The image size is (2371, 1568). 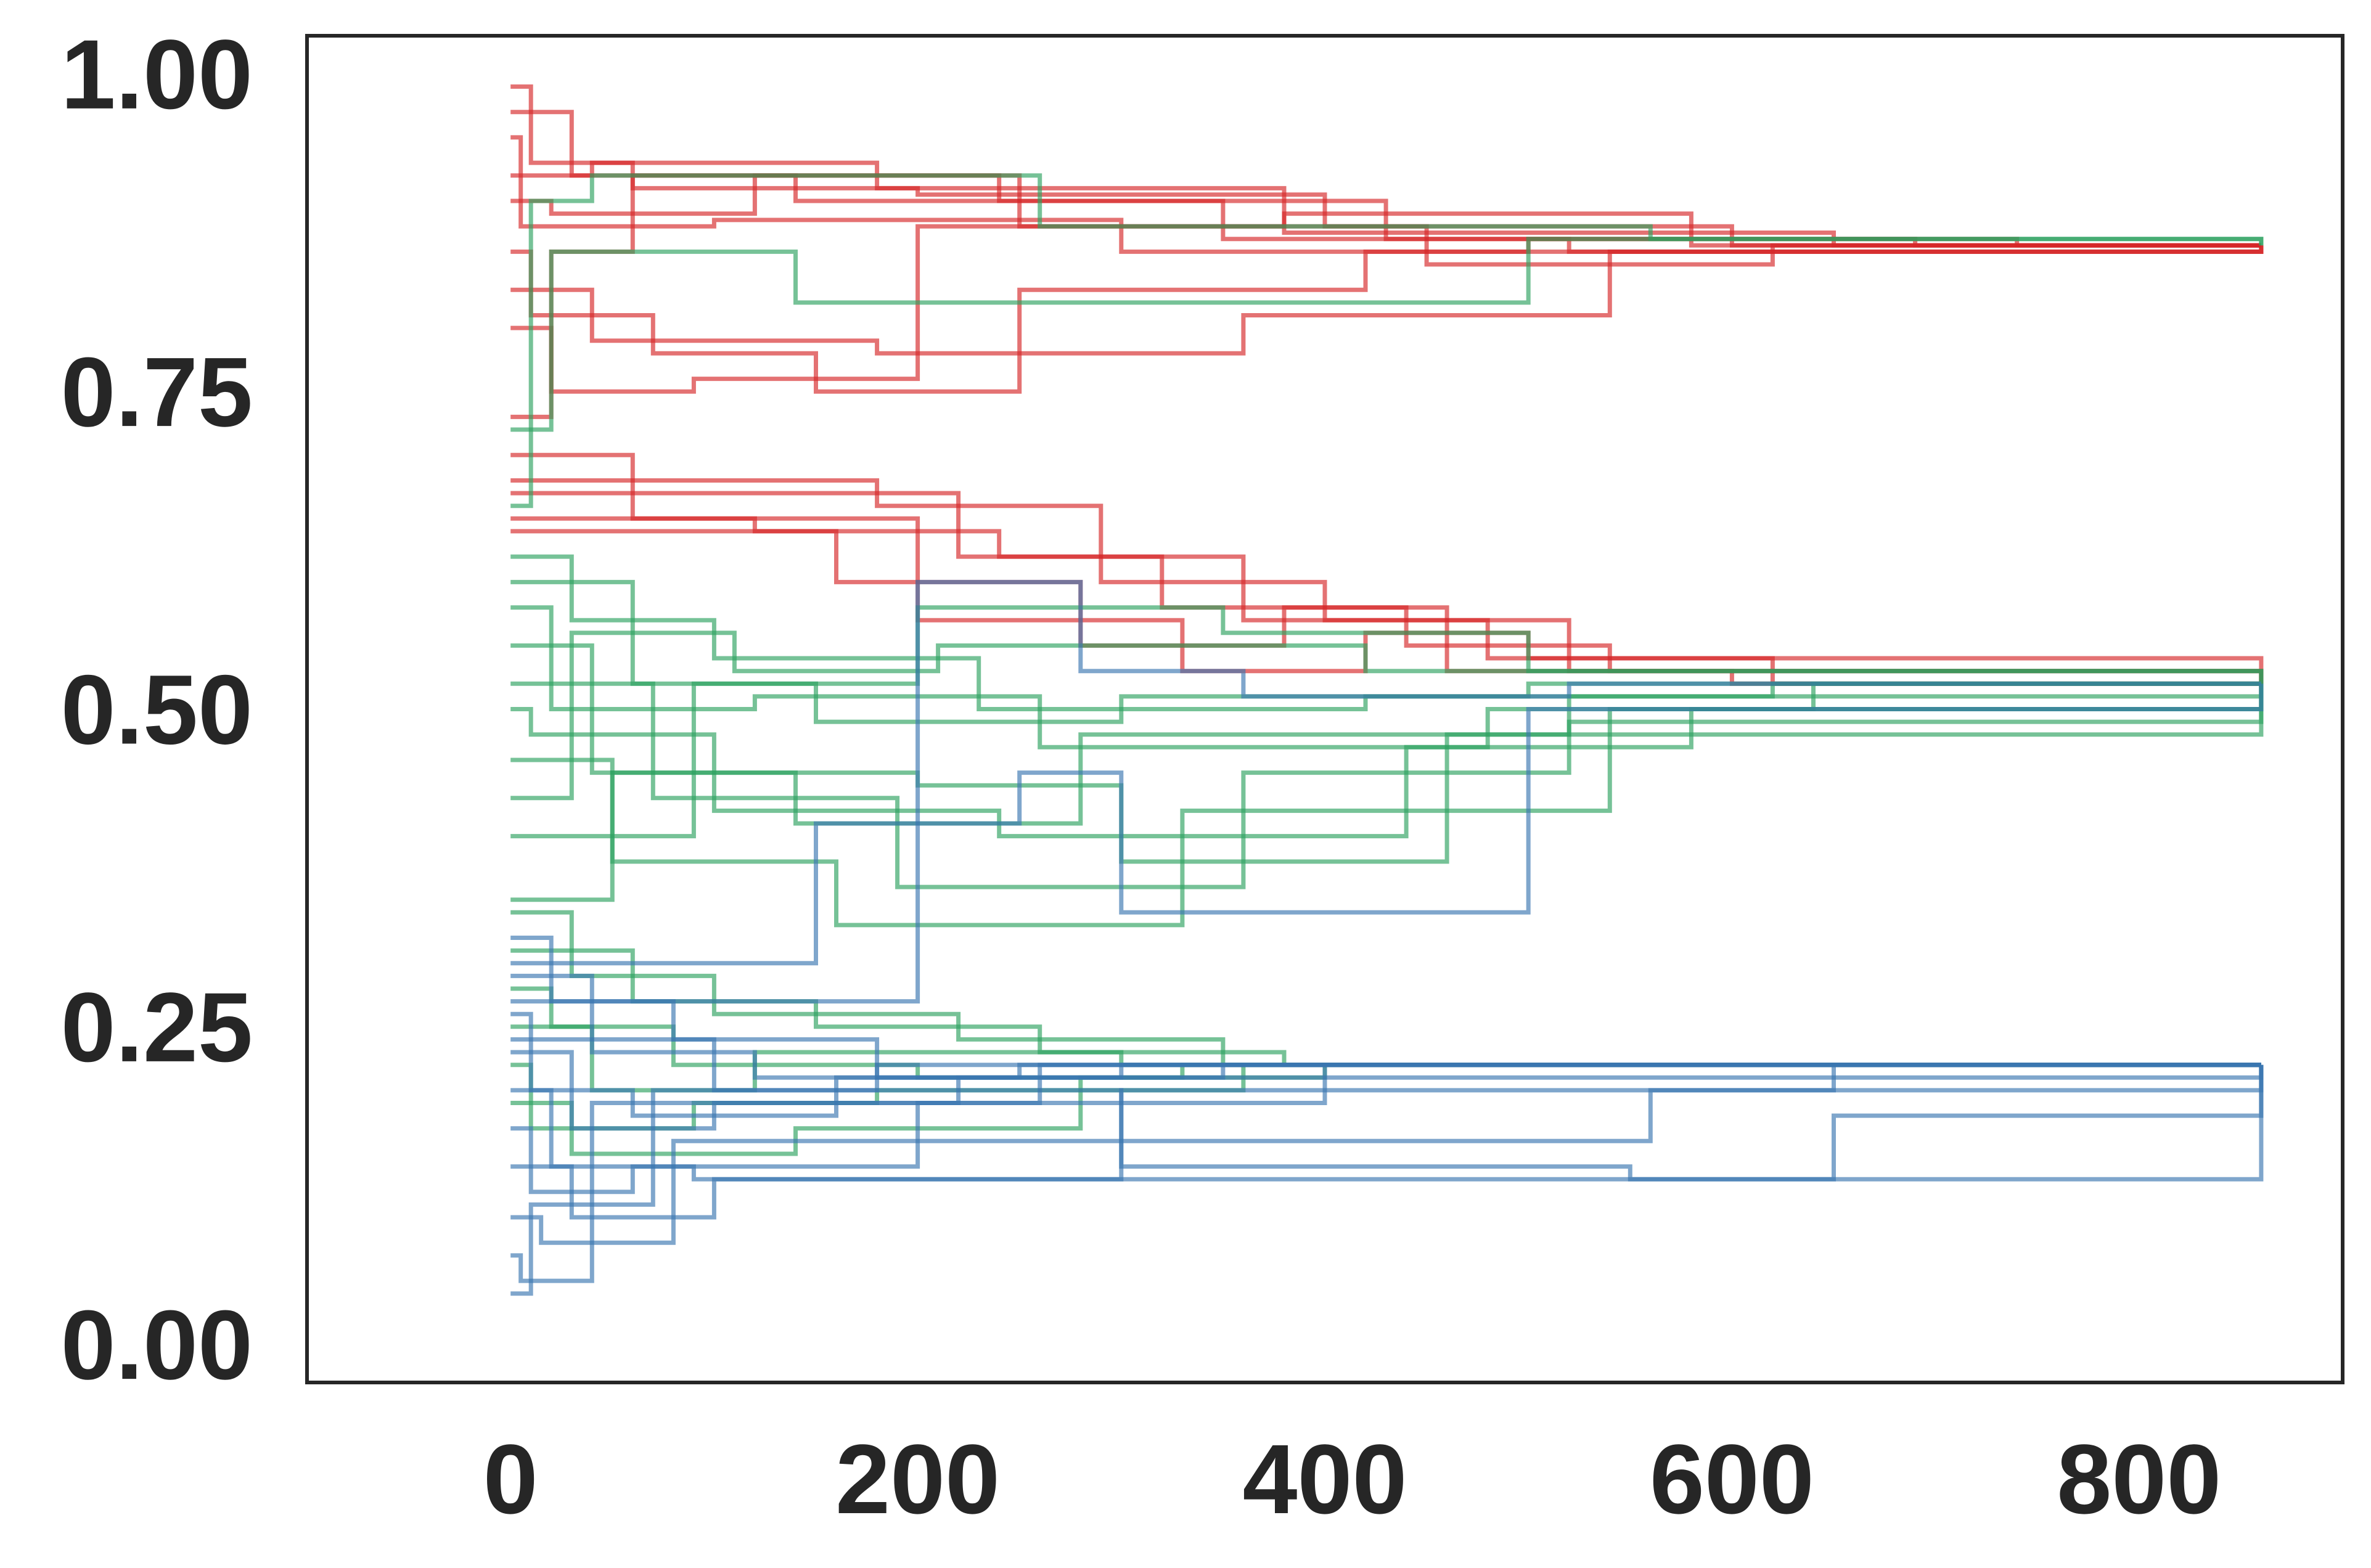 I want to click on x-tick-label: 800, so click(x=2139, y=1479).